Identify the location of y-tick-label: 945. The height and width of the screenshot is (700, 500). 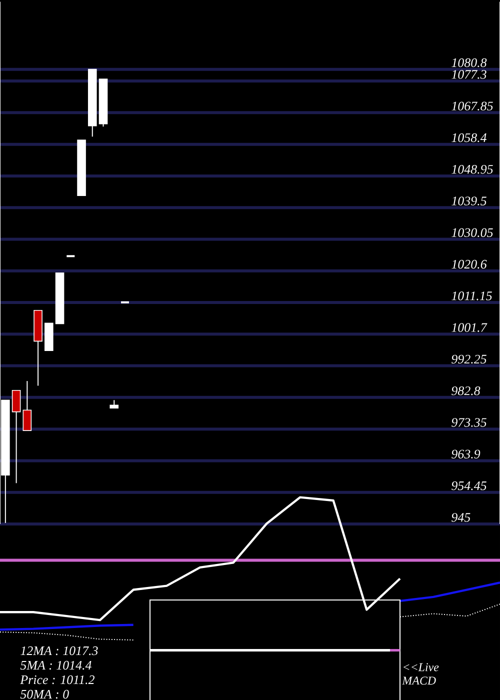
(461, 517).